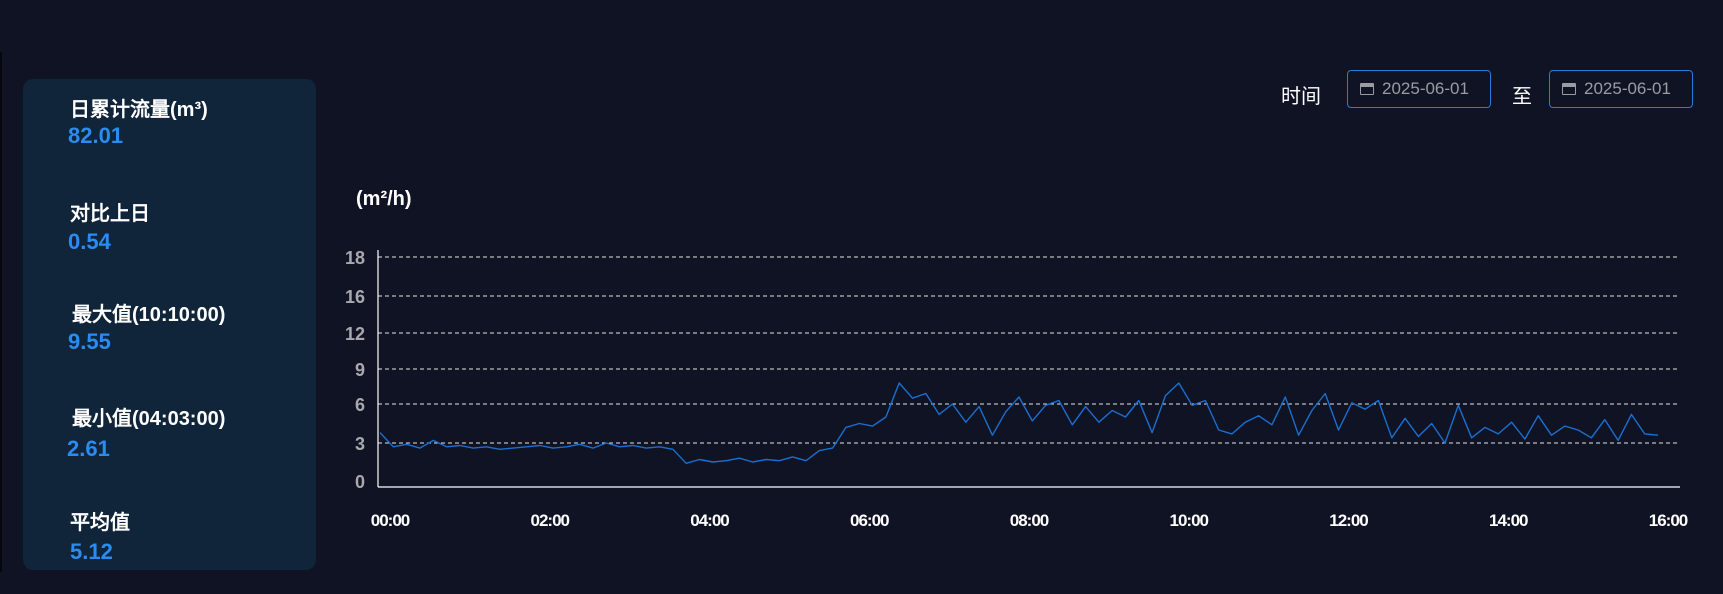 This screenshot has width=1723, height=594. What do you see at coordinates (384, 199) in the screenshot?
I see `y-axis-unit: (m²/h)` at bounding box center [384, 199].